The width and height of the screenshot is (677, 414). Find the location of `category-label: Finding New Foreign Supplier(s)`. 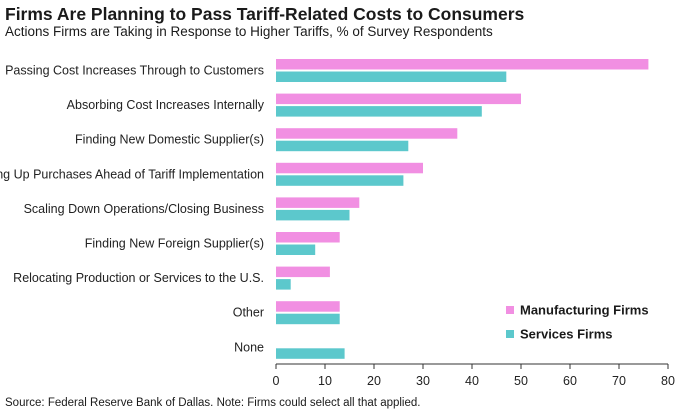

category-label: Finding New Foreign Supplier(s) is located at coordinates (174, 244).